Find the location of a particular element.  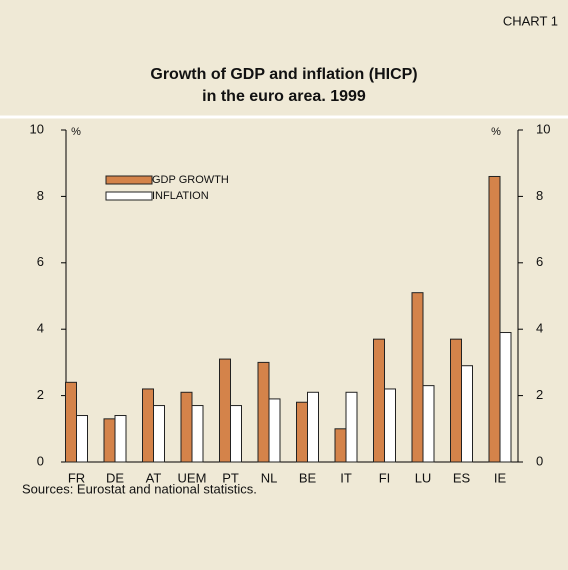

x-tick-label: ES is located at coordinates (462, 477).